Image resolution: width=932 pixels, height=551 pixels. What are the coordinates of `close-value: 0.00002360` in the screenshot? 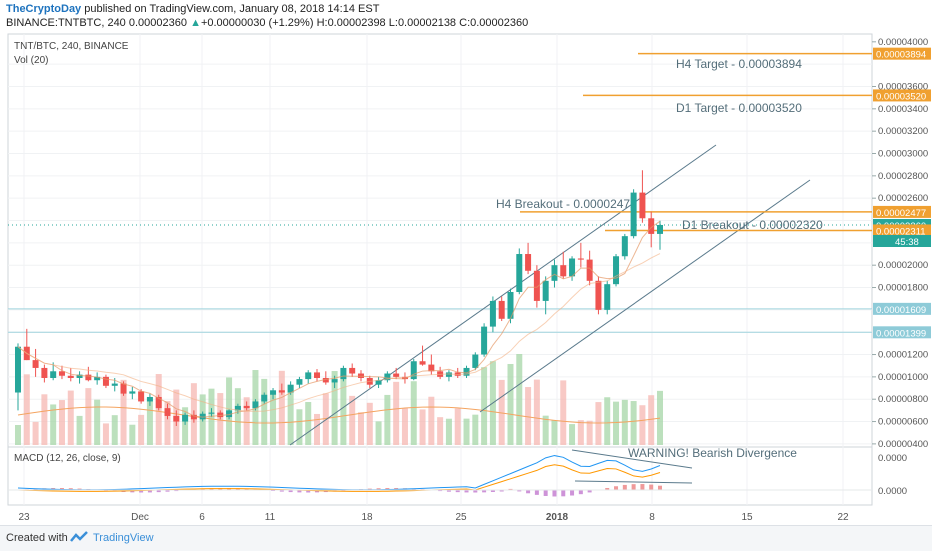 It's located at (499, 23).